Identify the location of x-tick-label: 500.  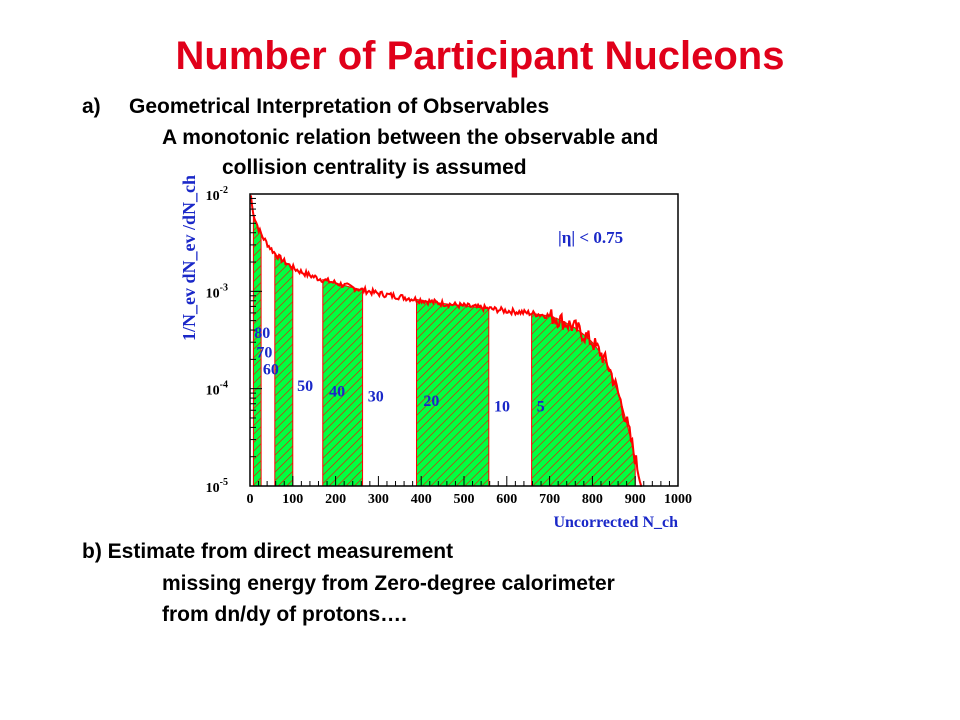
(464, 499).